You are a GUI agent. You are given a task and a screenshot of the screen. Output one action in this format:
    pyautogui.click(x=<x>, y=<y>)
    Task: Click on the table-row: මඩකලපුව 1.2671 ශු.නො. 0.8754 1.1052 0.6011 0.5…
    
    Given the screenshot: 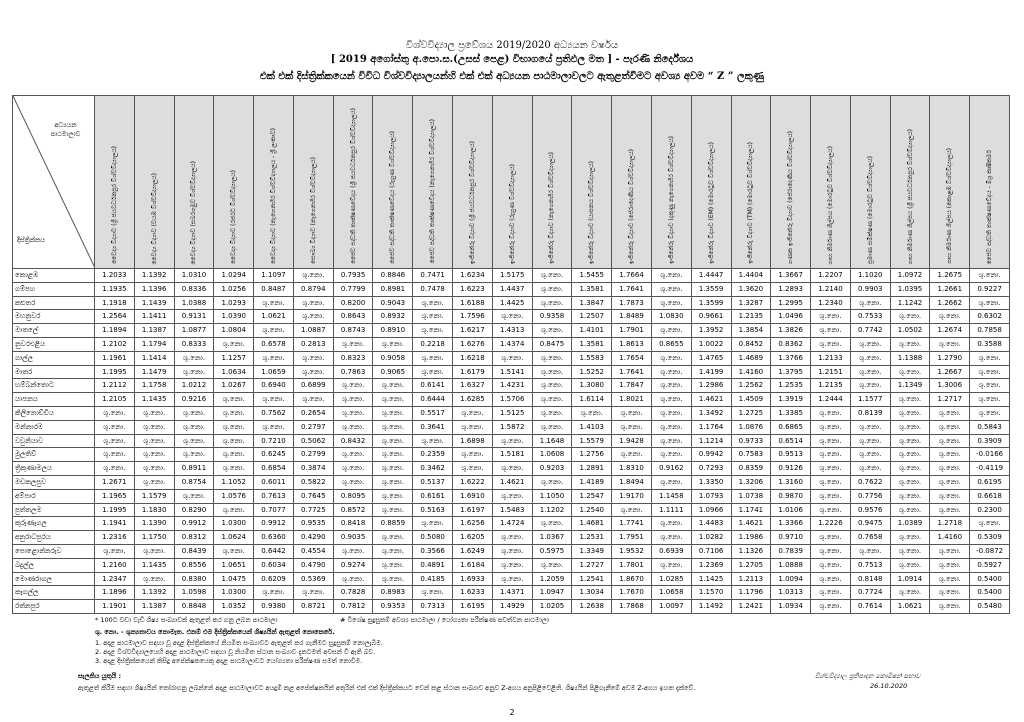 What is the action you would take?
    pyautogui.click(x=511, y=482)
    